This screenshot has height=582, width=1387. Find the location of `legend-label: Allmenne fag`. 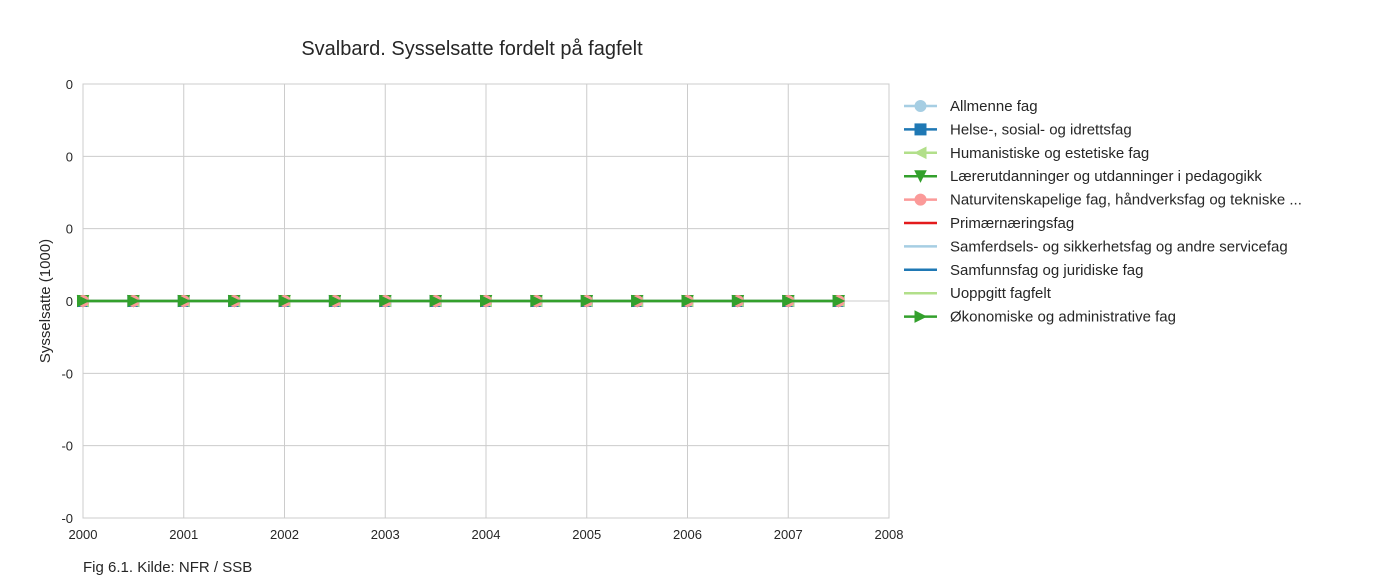

legend-label: Allmenne fag is located at coordinates (994, 106).